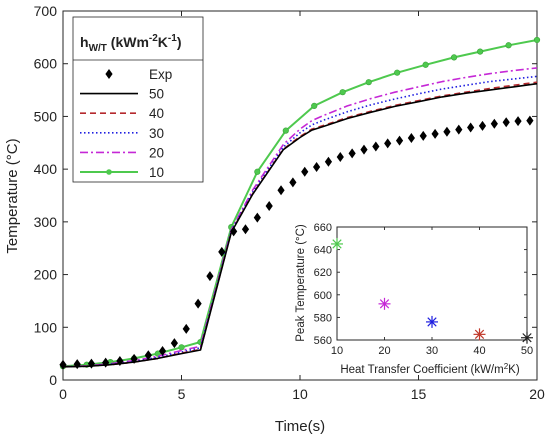  Describe the element at coordinates (46, 275) in the screenshot. I see `y-tick-label: 200` at that location.